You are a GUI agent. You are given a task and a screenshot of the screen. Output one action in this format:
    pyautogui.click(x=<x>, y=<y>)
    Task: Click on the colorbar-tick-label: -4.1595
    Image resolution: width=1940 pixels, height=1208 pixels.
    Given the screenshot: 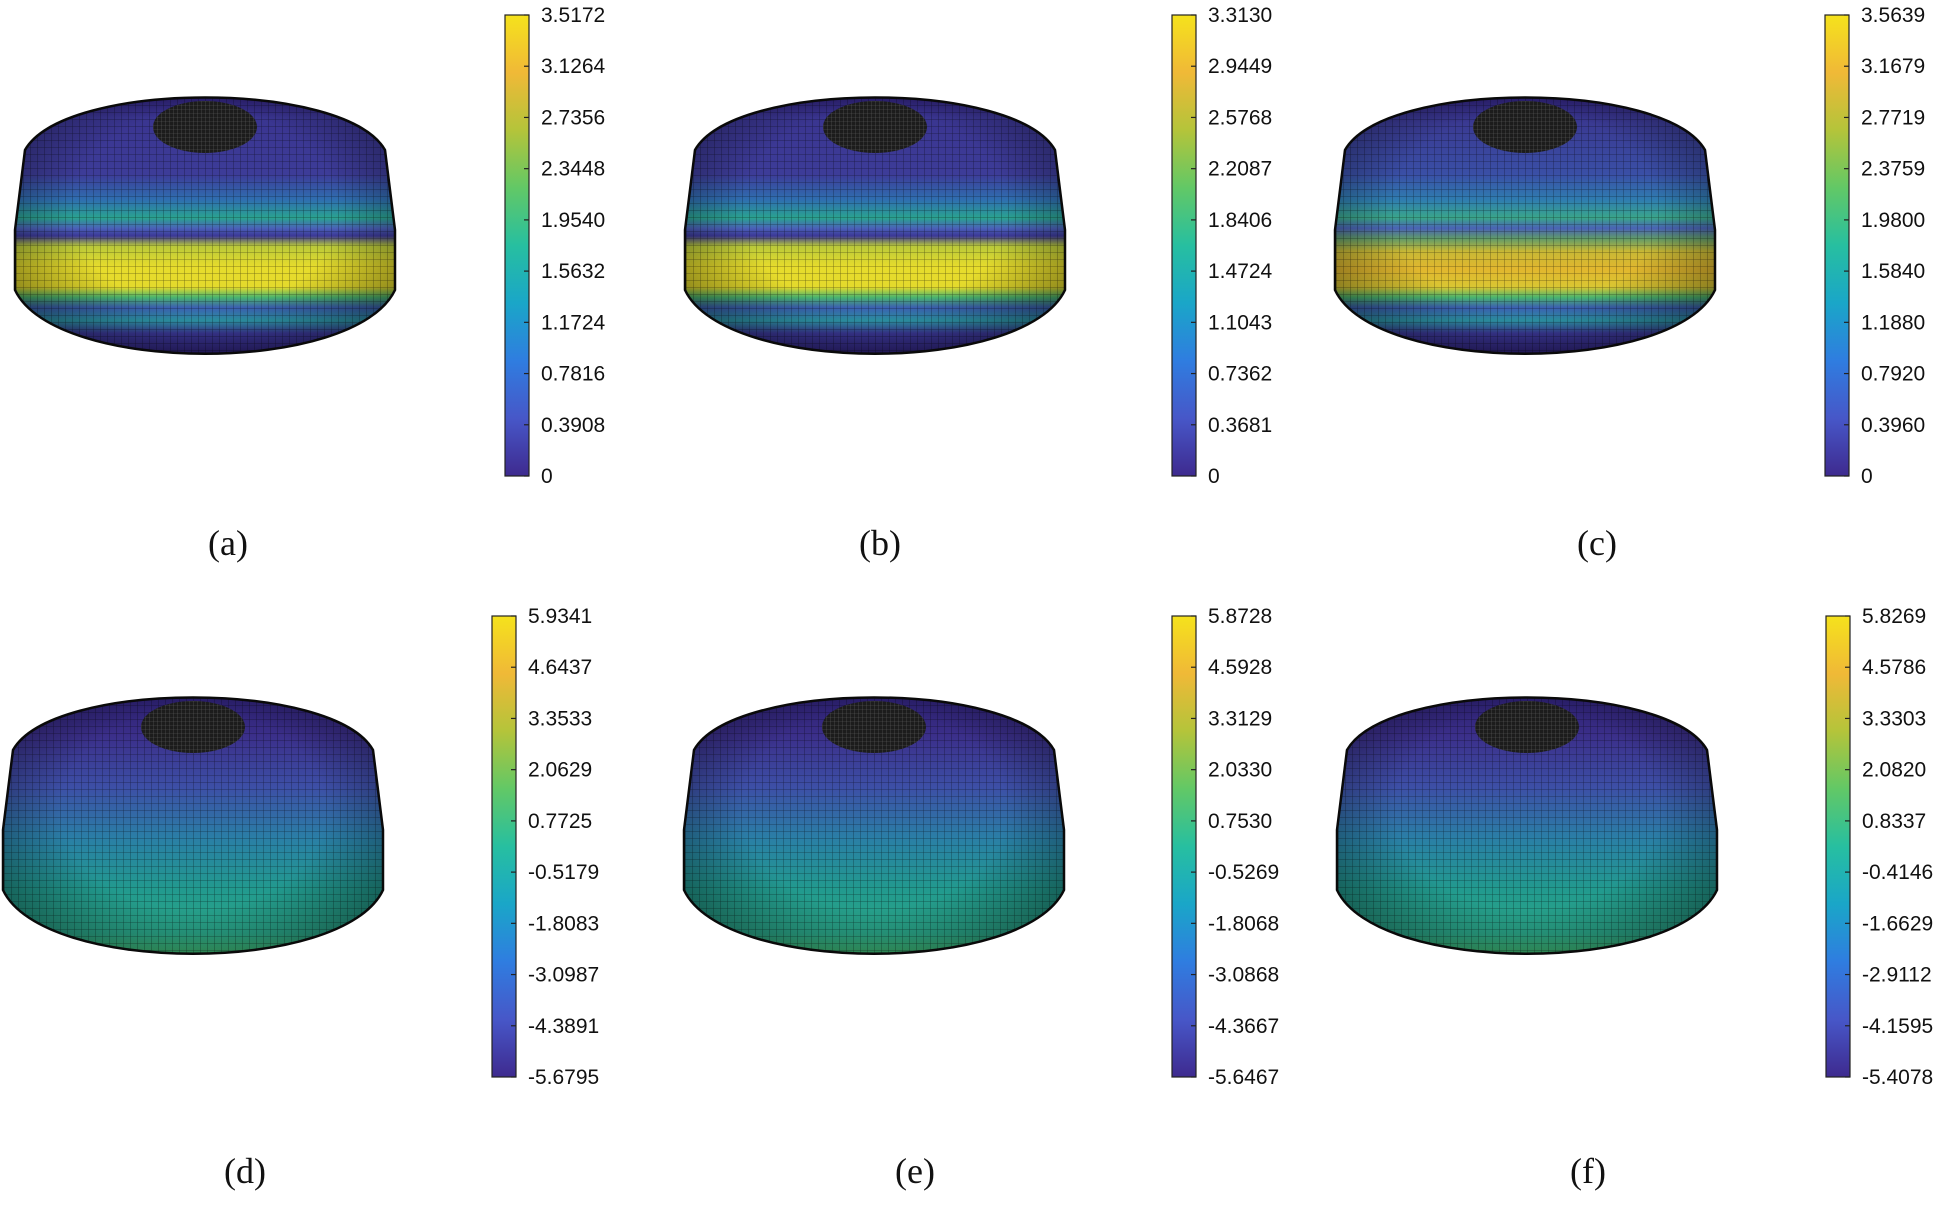 What is the action you would take?
    pyautogui.click(x=1897, y=1026)
    